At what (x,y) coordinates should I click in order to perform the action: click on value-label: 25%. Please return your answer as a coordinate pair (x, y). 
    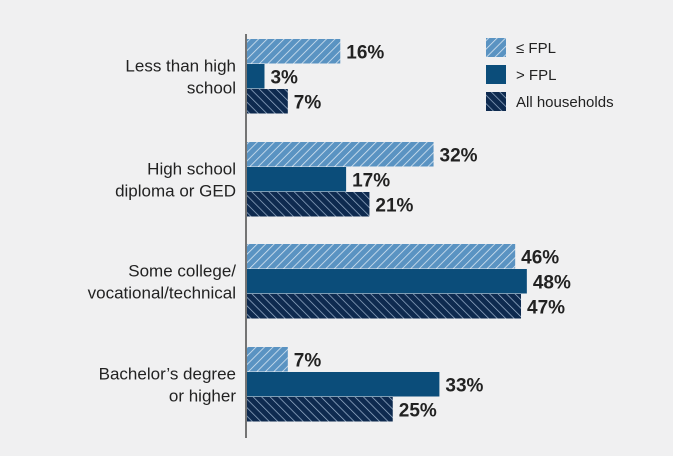
    Looking at the image, I should click on (418, 411).